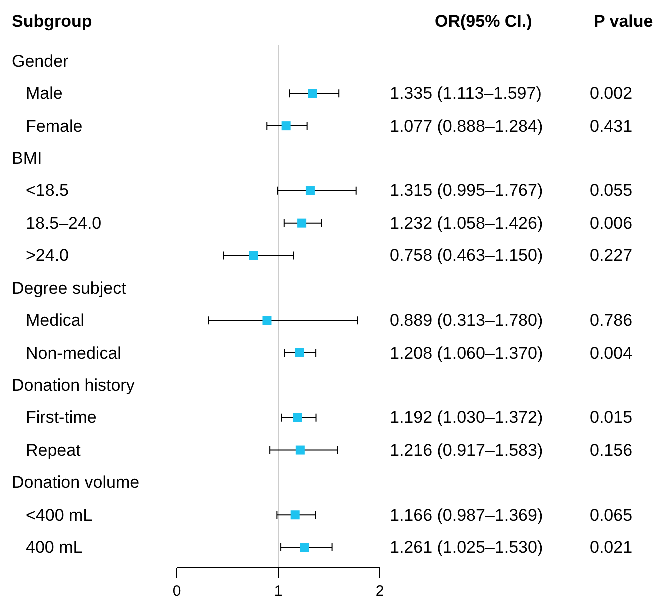 This screenshot has height=612, width=659. What do you see at coordinates (467, 255) in the screenshot?
I see `data-label: 0.758 (0.463–1.150)` at bounding box center [467, 255].